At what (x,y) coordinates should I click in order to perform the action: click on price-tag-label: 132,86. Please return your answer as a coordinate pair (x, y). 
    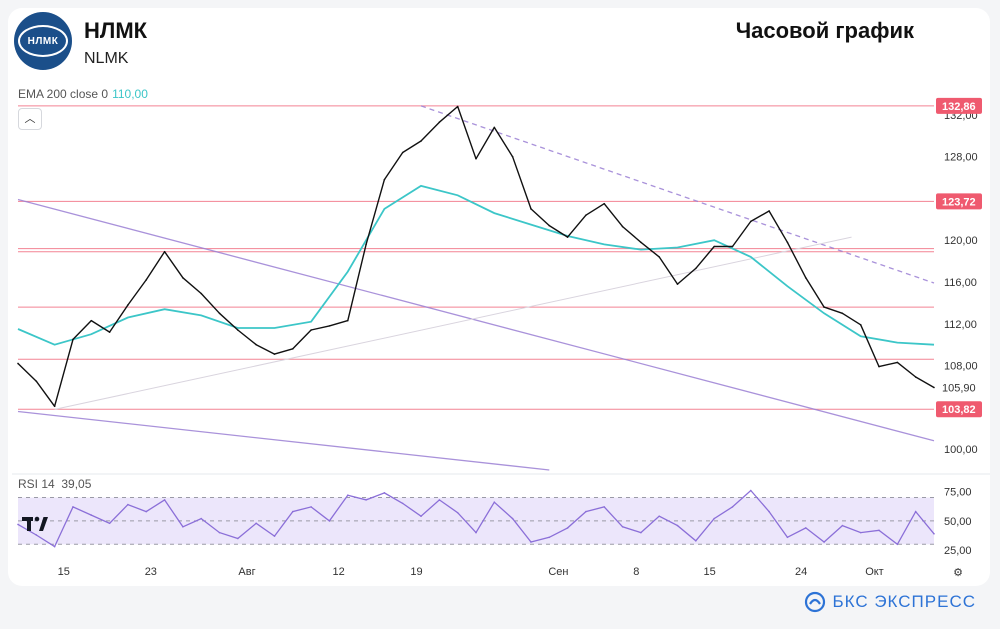
    Looking at the image, I should click on (959, 107).